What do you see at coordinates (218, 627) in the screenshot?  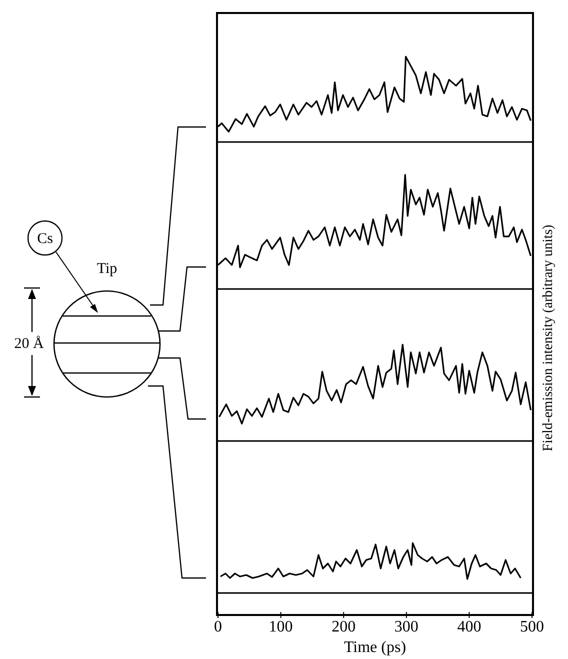 I see `x-tick-label: 0` at bounding box center [218, 627].